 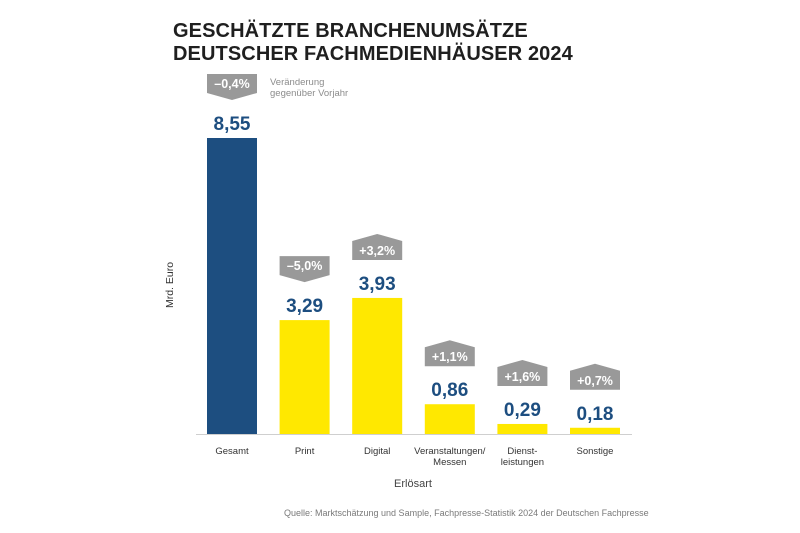 I want to click on change-note-line-1: Veränderung, so click(x=297, y=82).